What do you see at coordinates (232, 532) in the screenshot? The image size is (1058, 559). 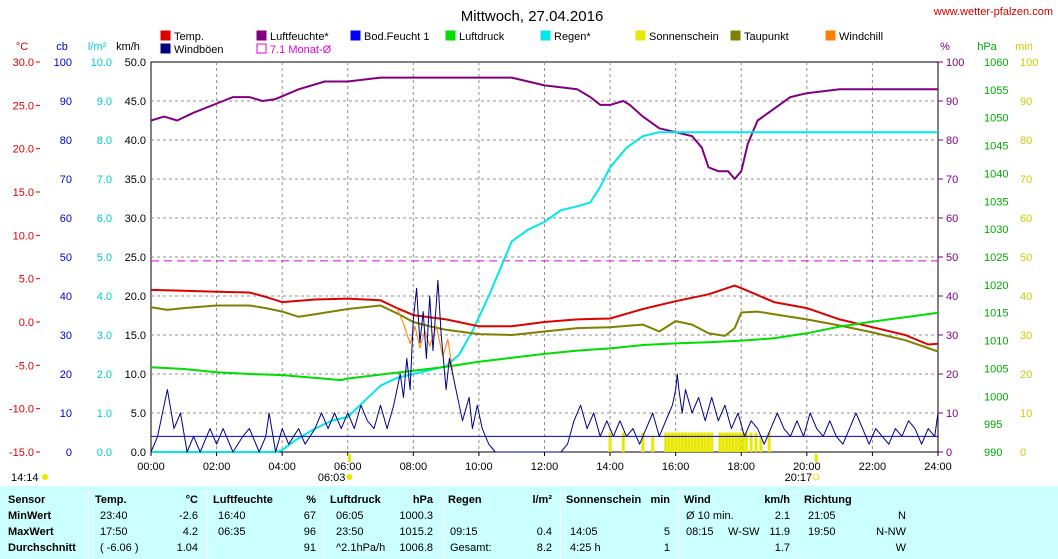 I see `humidity-time: 06:35` at bounding box center [232, 532].